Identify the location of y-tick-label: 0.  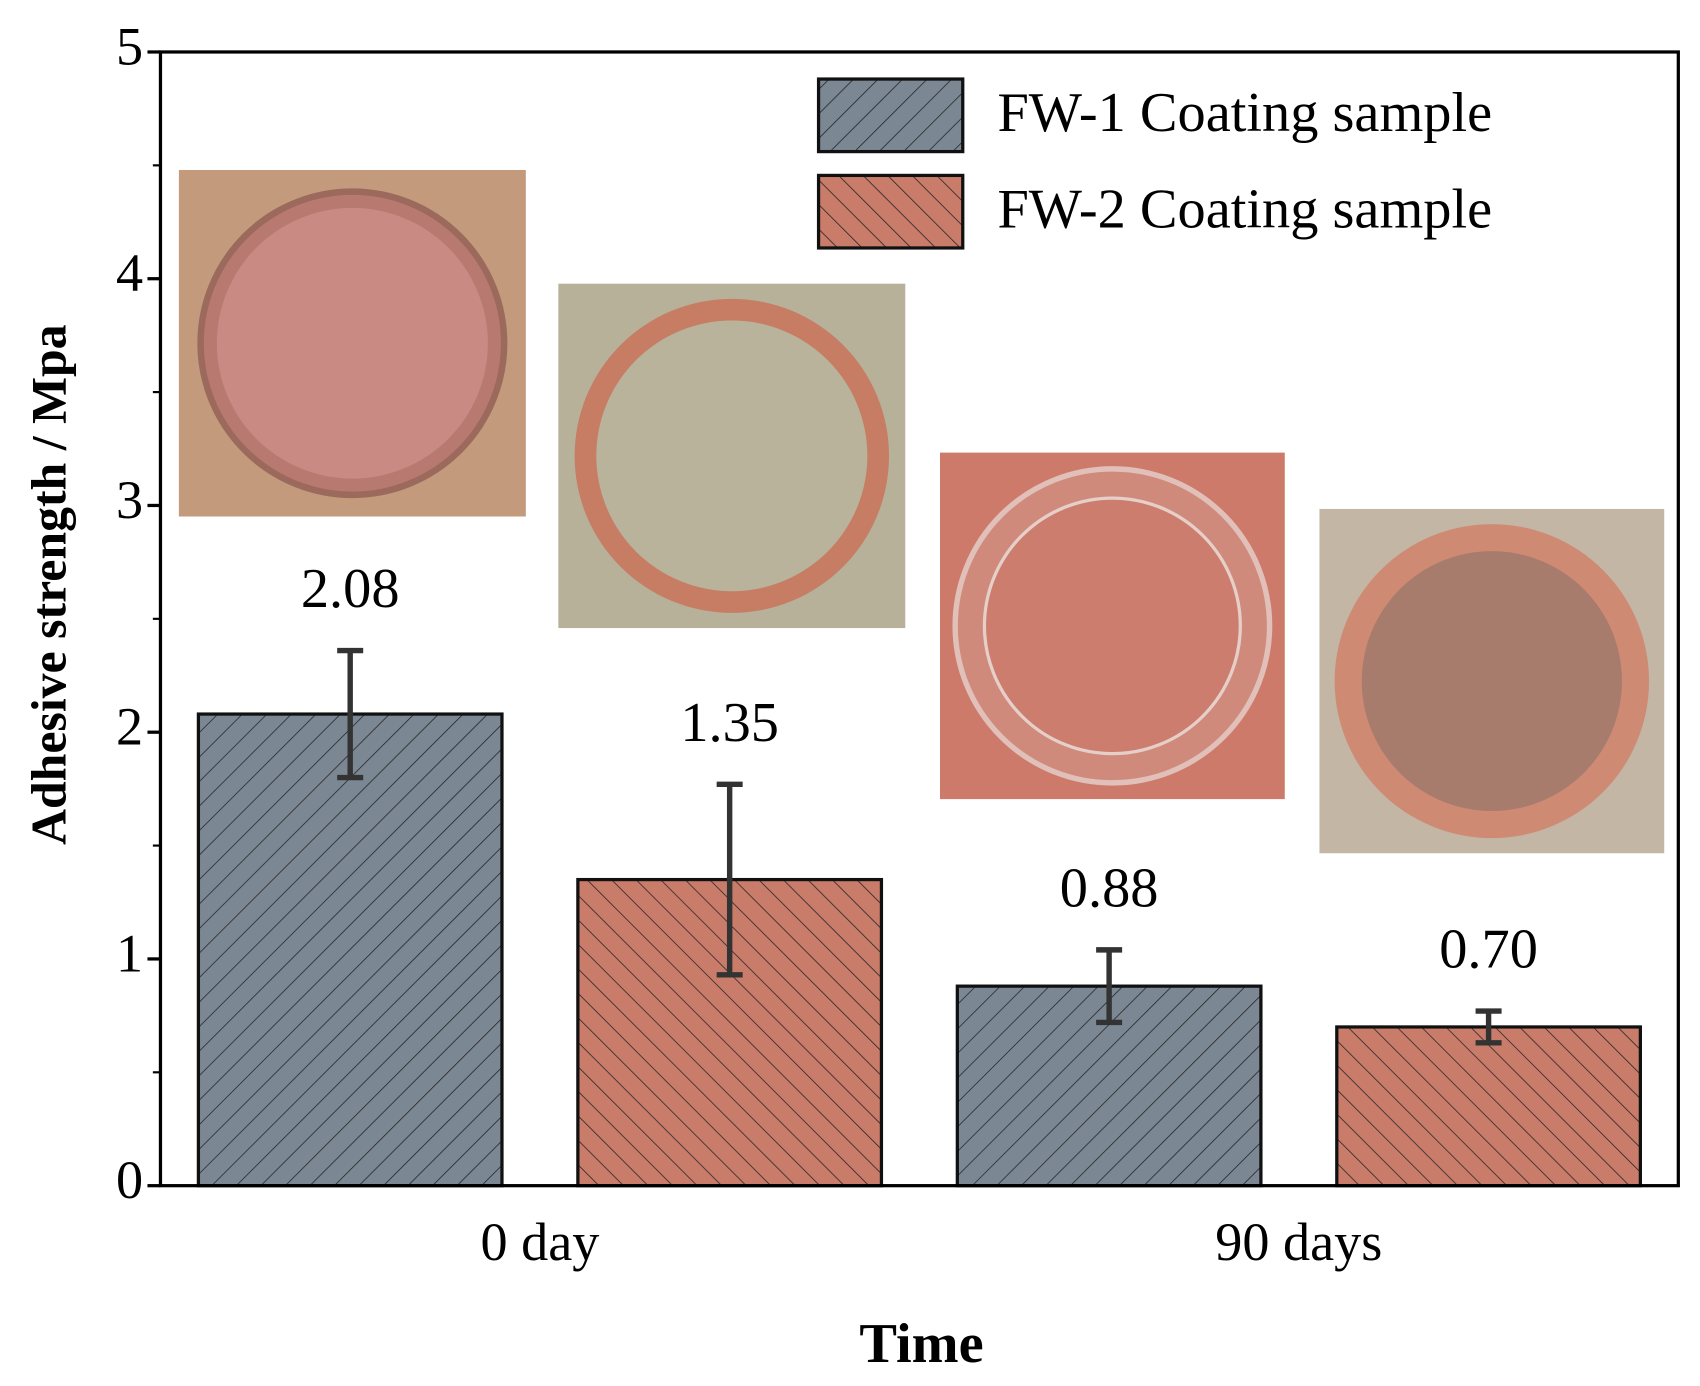
(129, 1180).